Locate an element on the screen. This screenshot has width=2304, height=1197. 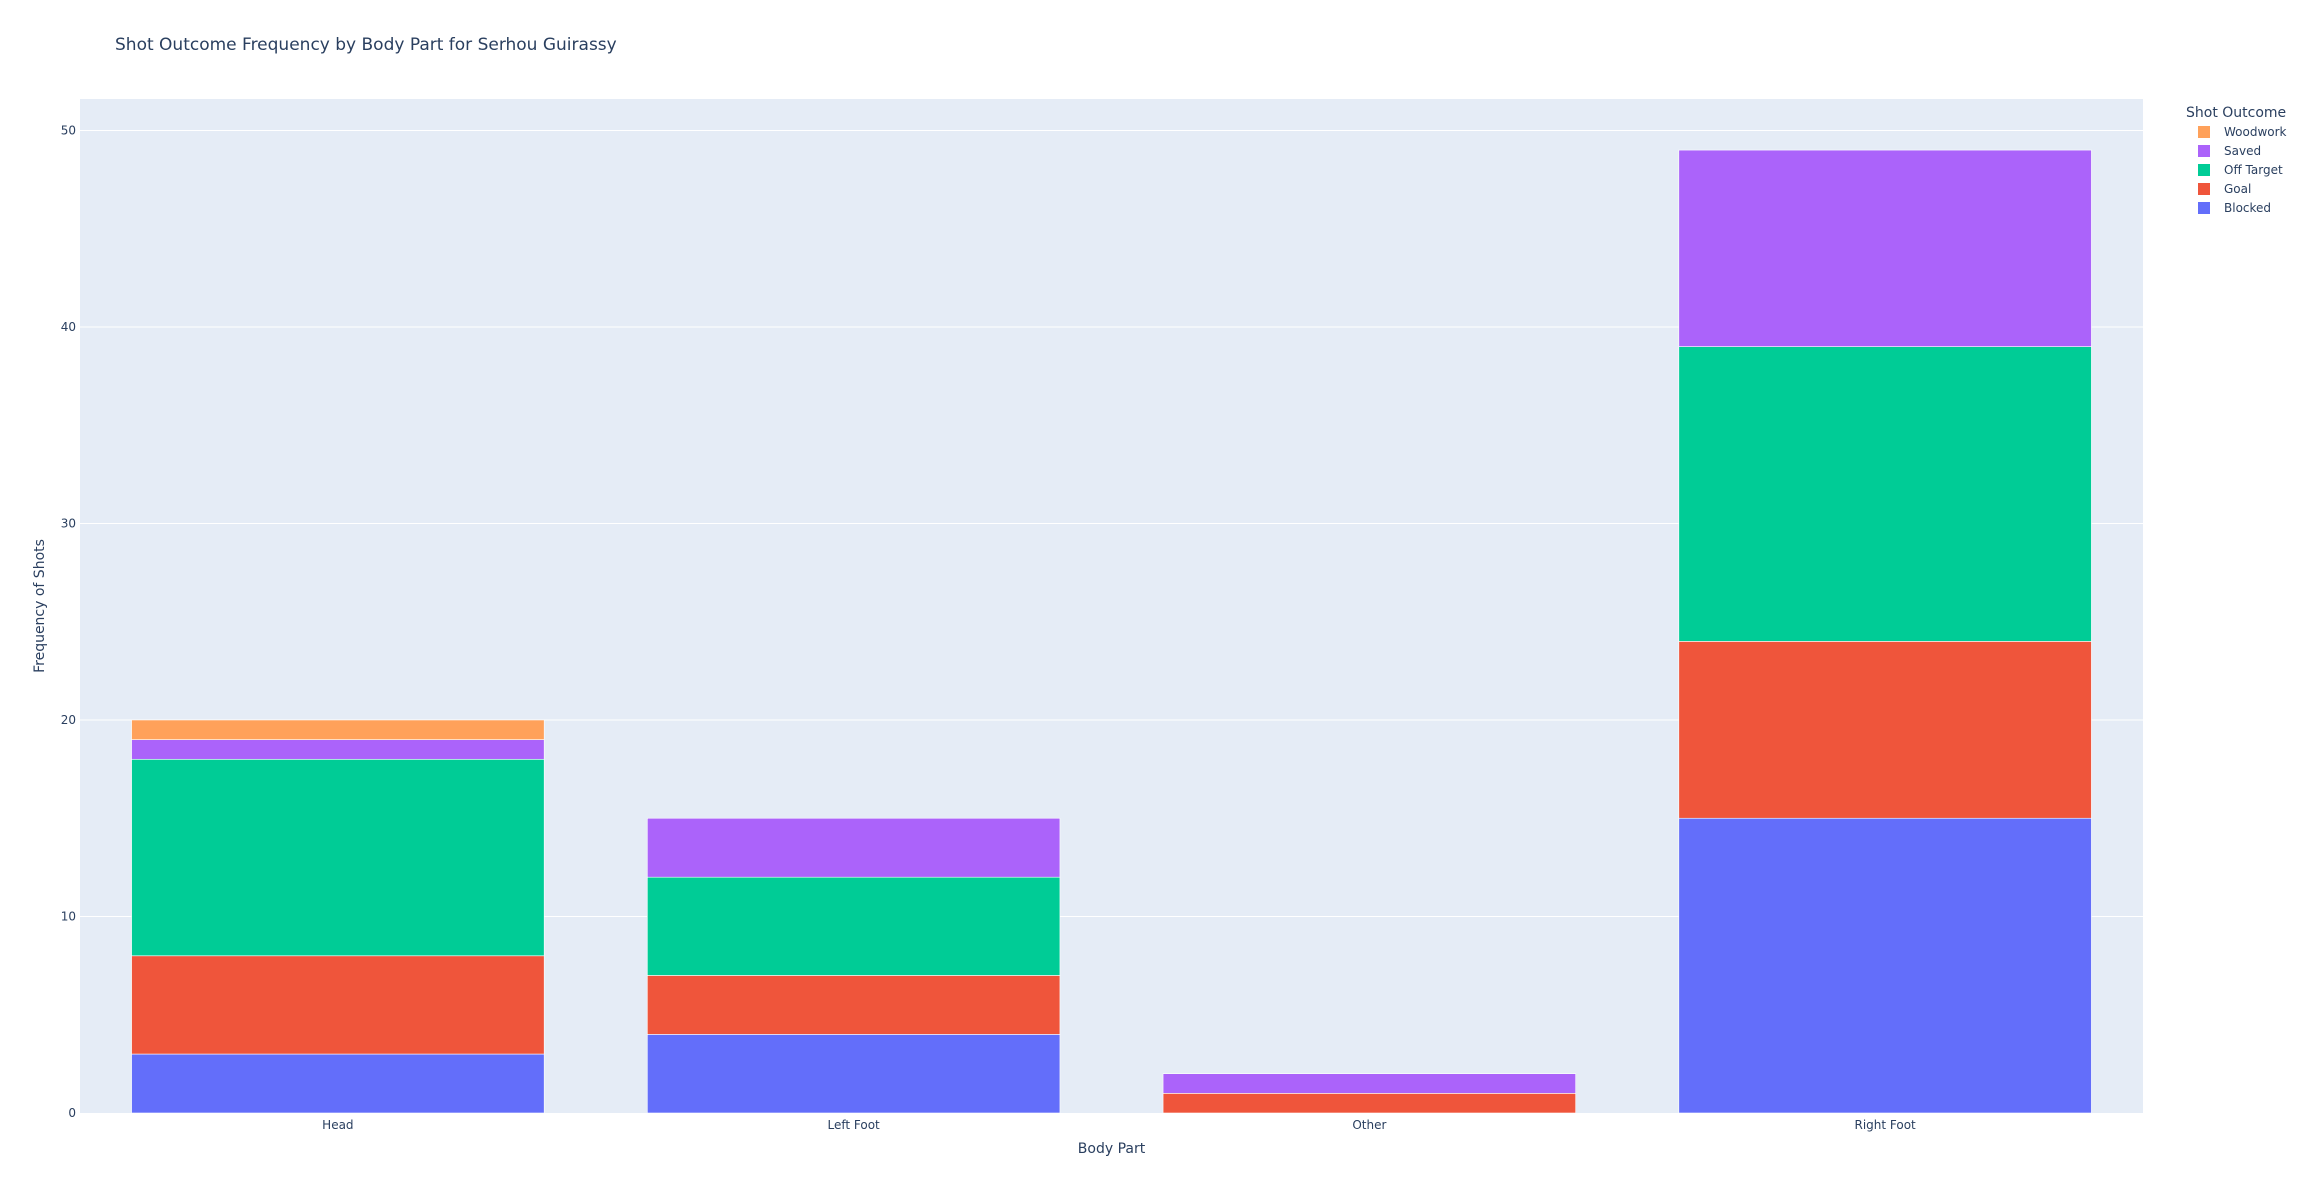
x-axis-title: Body Part is located at coordinates (1112, 1149).